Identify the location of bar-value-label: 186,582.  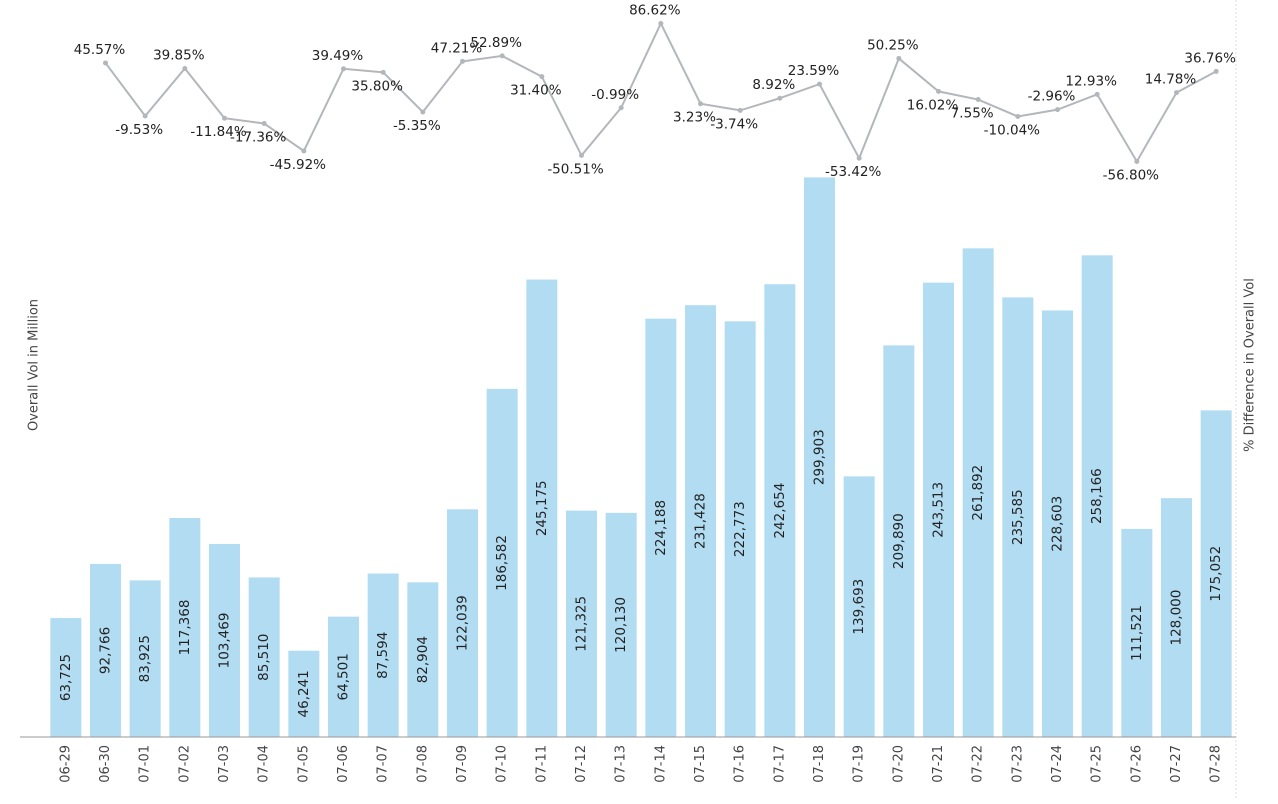
(502, 563).